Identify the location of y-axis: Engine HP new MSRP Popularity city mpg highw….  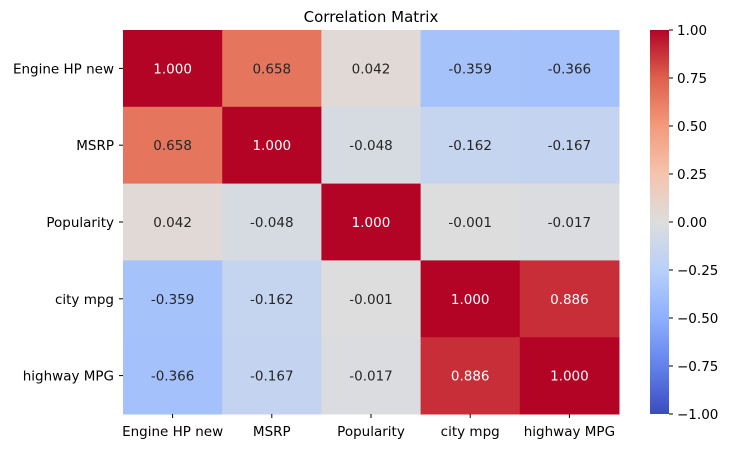
(68, 223).